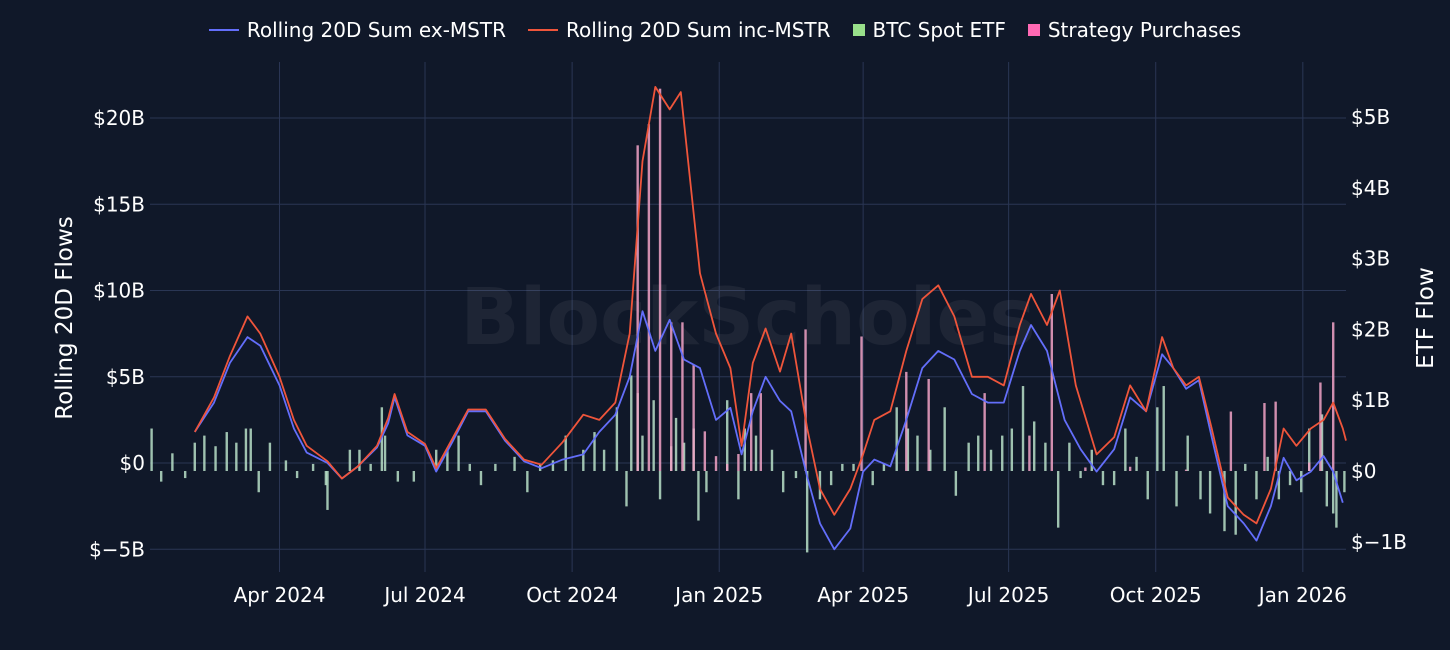  What do you see at coordinates (65, 317) in the screenshot?
I see `y-left-axis-title: Rolling 20D Flows` at bounding box center [65, 317].